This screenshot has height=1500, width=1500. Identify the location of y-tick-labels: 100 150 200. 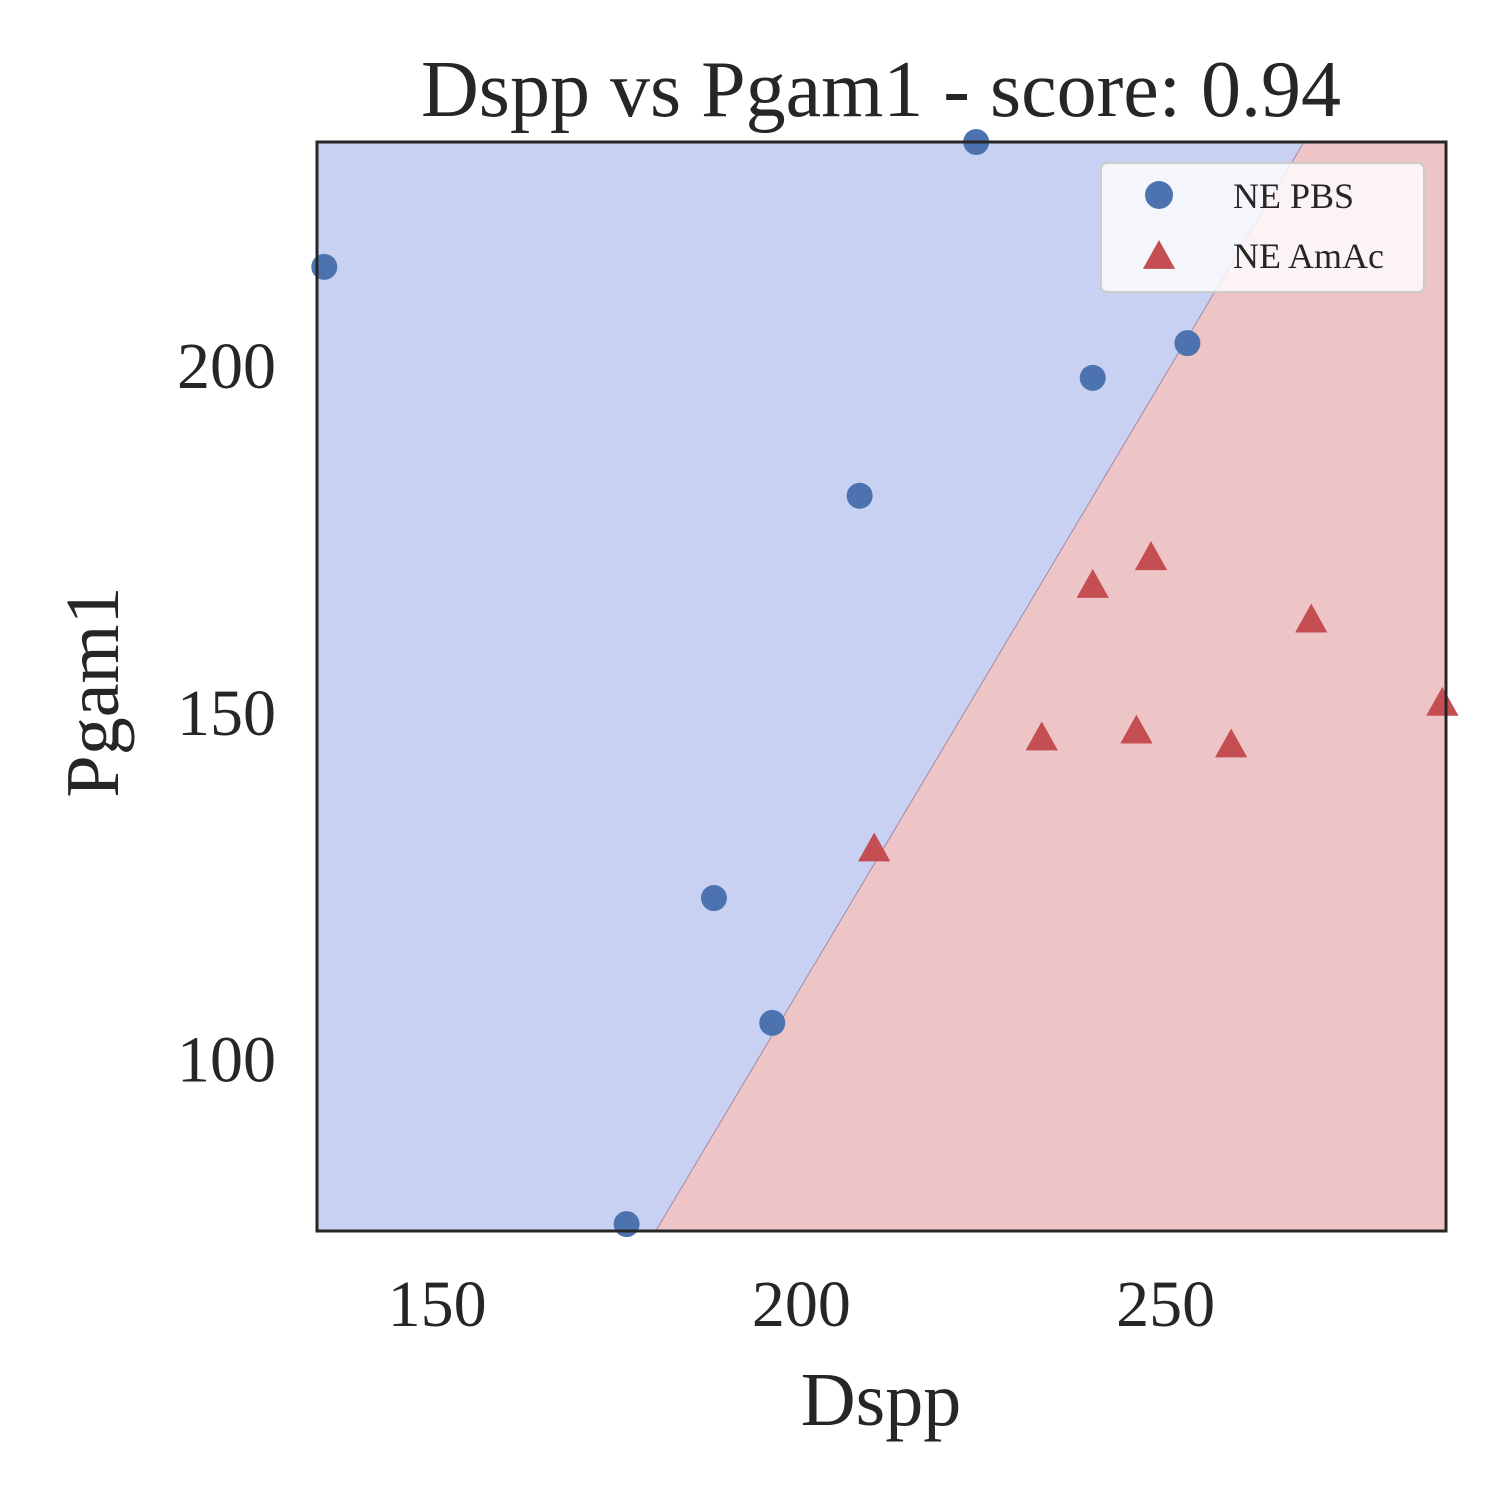
(226, 713).